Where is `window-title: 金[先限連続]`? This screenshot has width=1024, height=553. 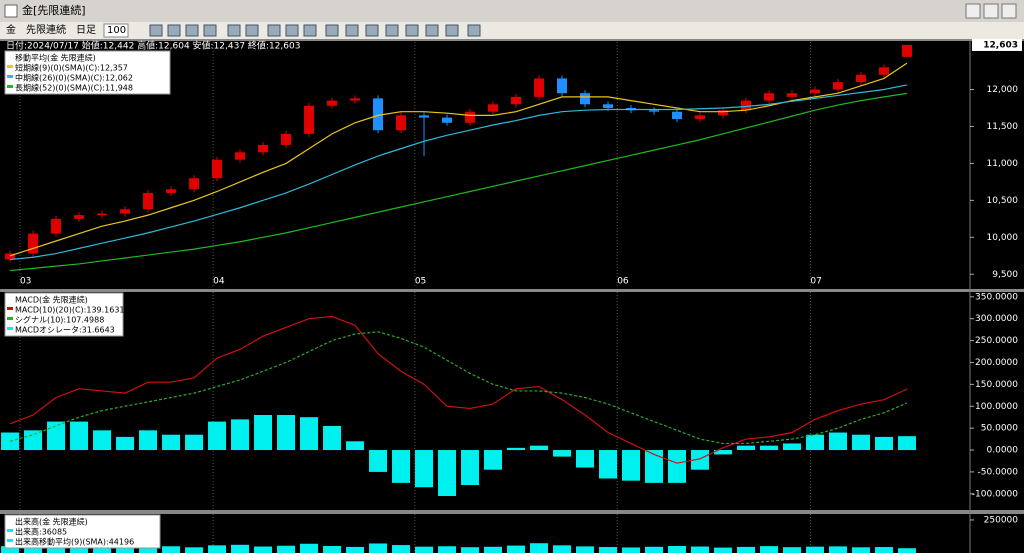 window-title: 金[先限連続] is located at coordinates (54, 10).